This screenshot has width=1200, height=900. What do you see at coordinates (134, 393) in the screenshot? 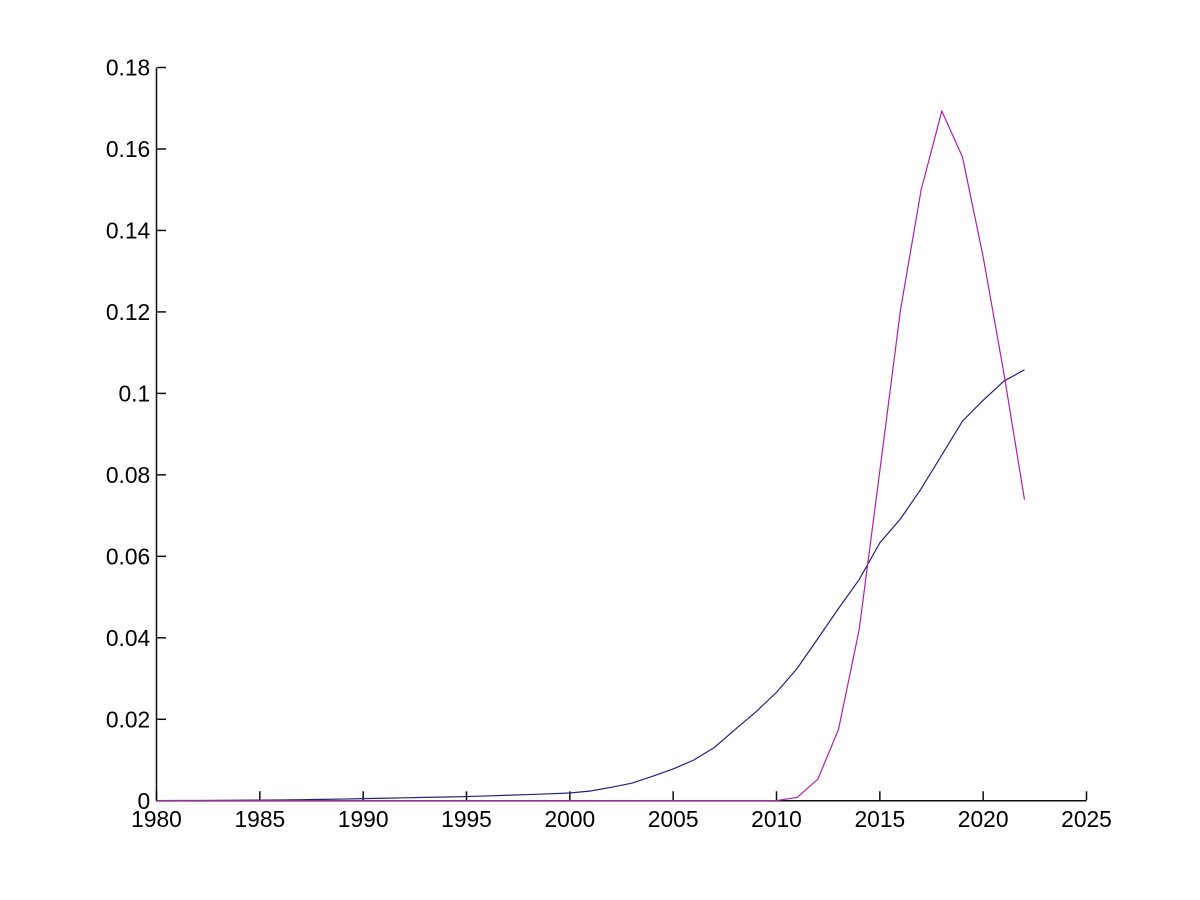
I see `svg-text: 0.1` at bounding box center [134, 393].